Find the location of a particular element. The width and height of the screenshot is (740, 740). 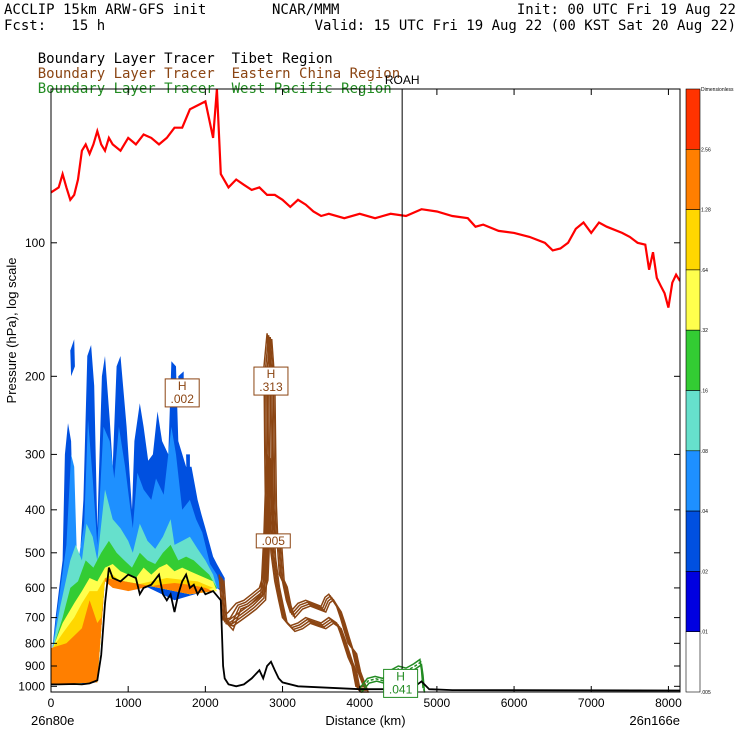

eastern-china-min-label-value: .005 is located at coordinates (274, 541).